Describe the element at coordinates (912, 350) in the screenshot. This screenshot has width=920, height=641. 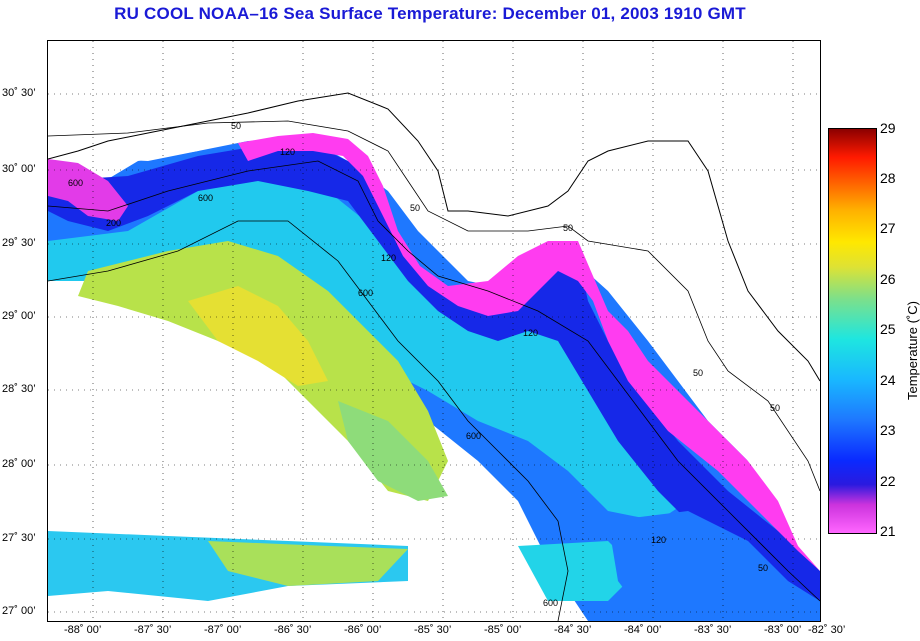
I see `colorbar-title: Temperature (˚C)` at that location.